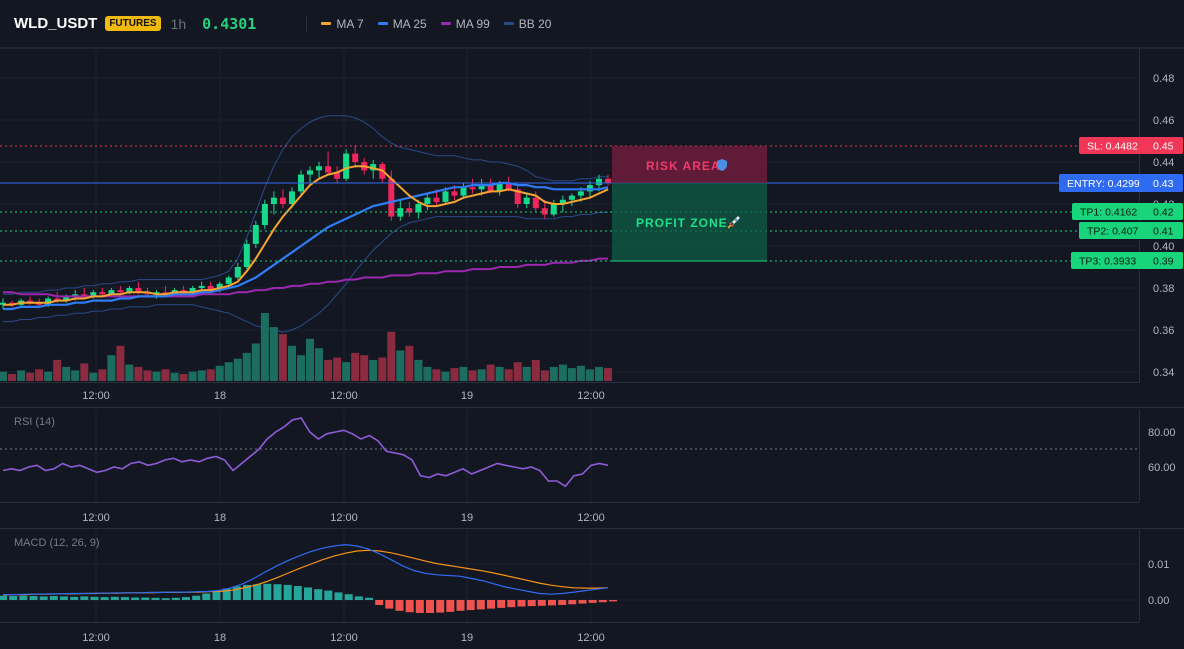  Describe the element at coordinates (308, 578) in the screenshot. I see `macd-pane` at that location.